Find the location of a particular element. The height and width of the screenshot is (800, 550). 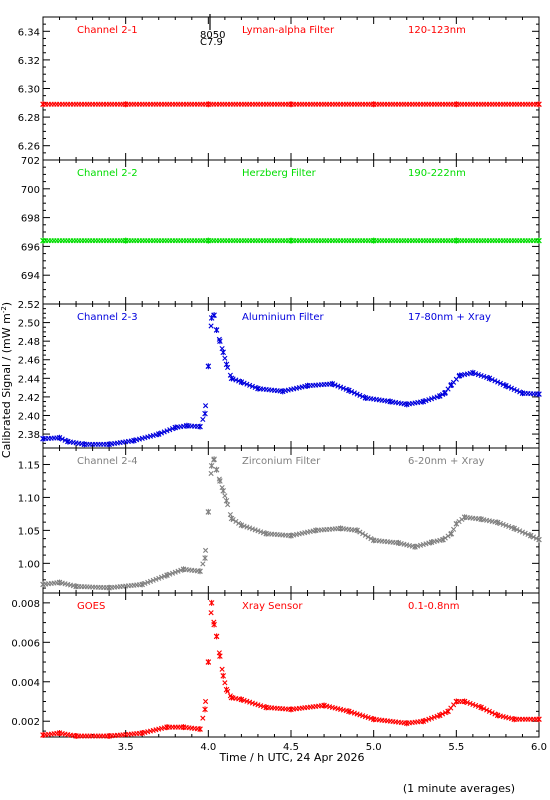

y-tick-label: 6.26 is located at coordinates (29, 147).